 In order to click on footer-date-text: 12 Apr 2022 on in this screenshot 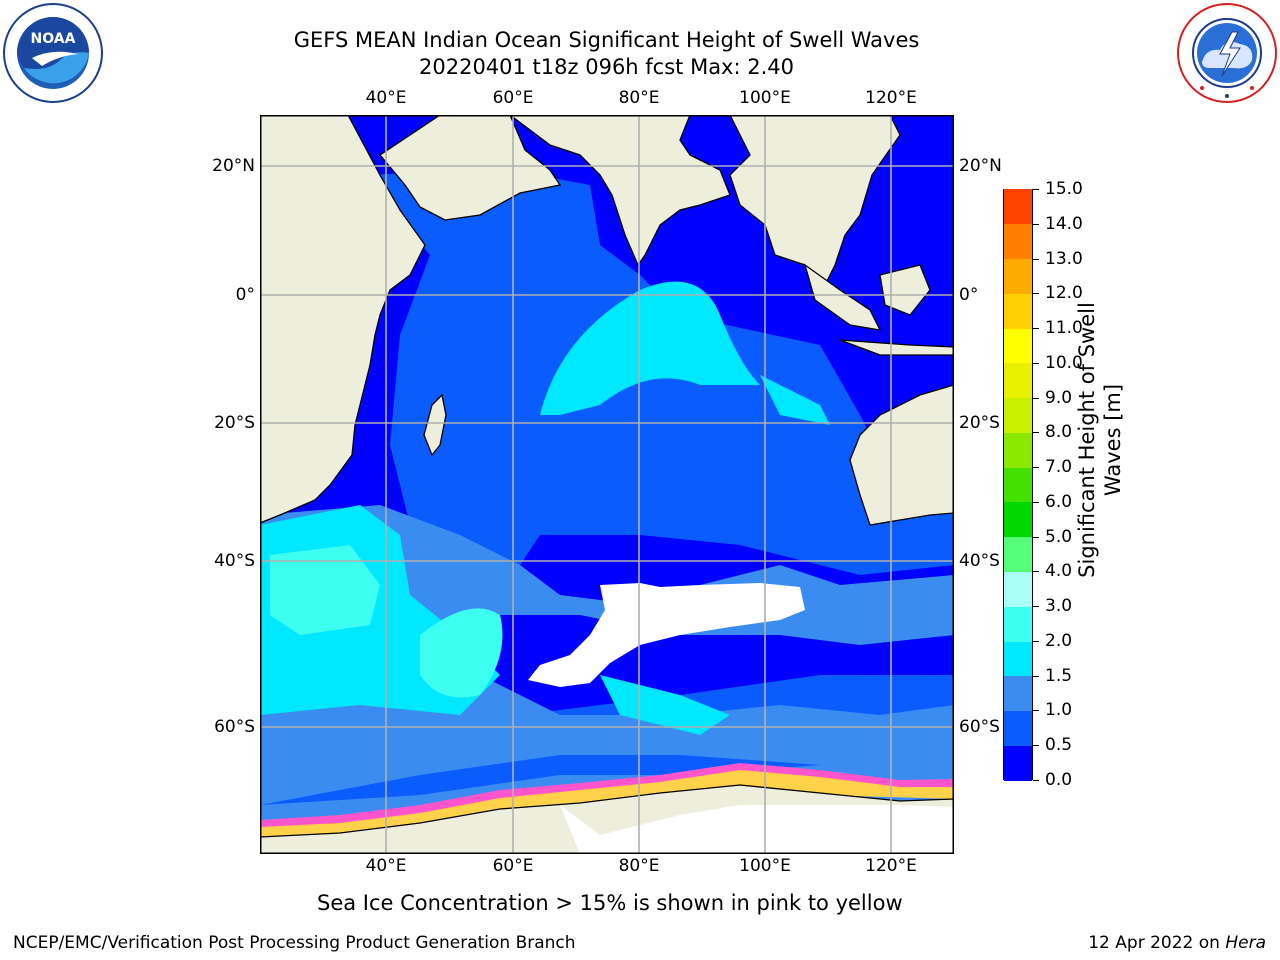, I will do `click(1157, 943)`.